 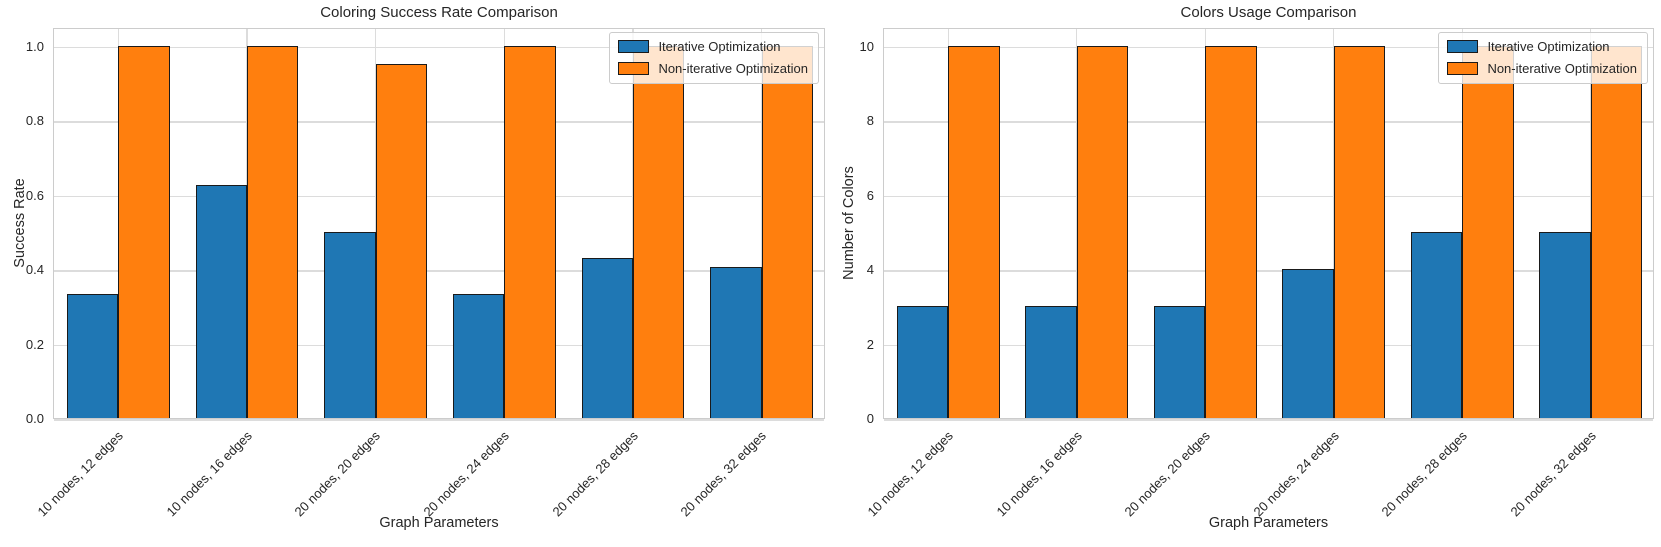 What do you see at coordinates (866, 46) in the screenshot?
I see `y-tick-label-10: 10` at bounding box center [866, 46].